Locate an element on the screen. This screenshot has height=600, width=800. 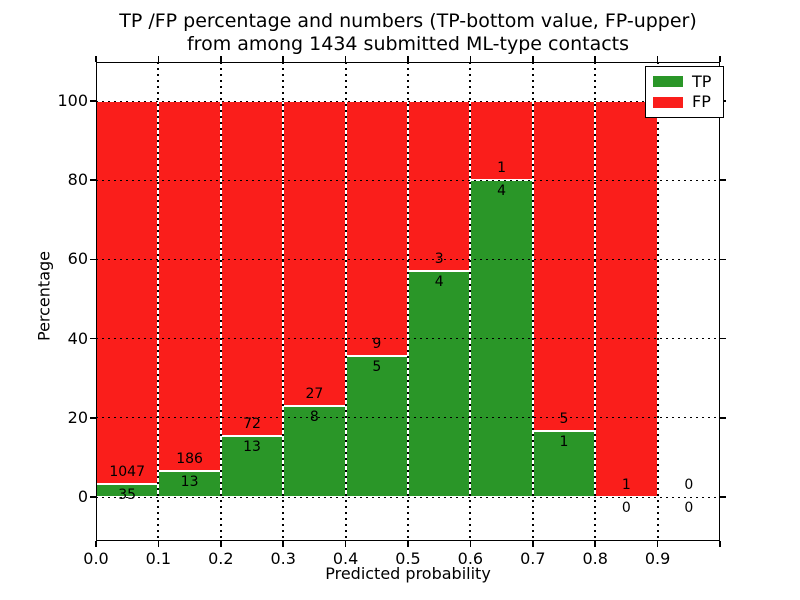
x-tick-label: 0.4 is located at coordinates (345, 558).